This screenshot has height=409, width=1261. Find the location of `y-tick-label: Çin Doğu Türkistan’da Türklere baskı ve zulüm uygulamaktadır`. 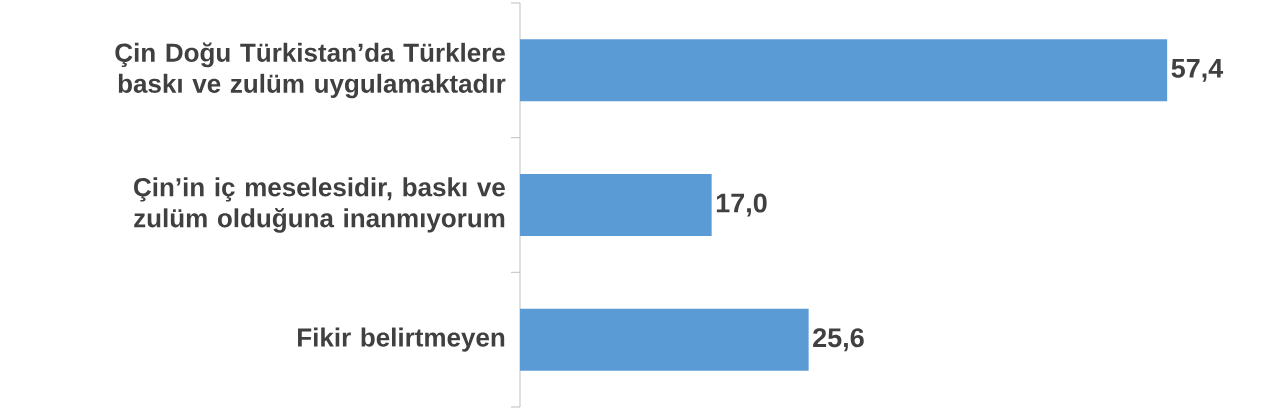

y-tick-label: Çin Doğu Türkistan’da Türklere baskı ve zulüm uygulamaktadır is located at coordinates (310, 70).